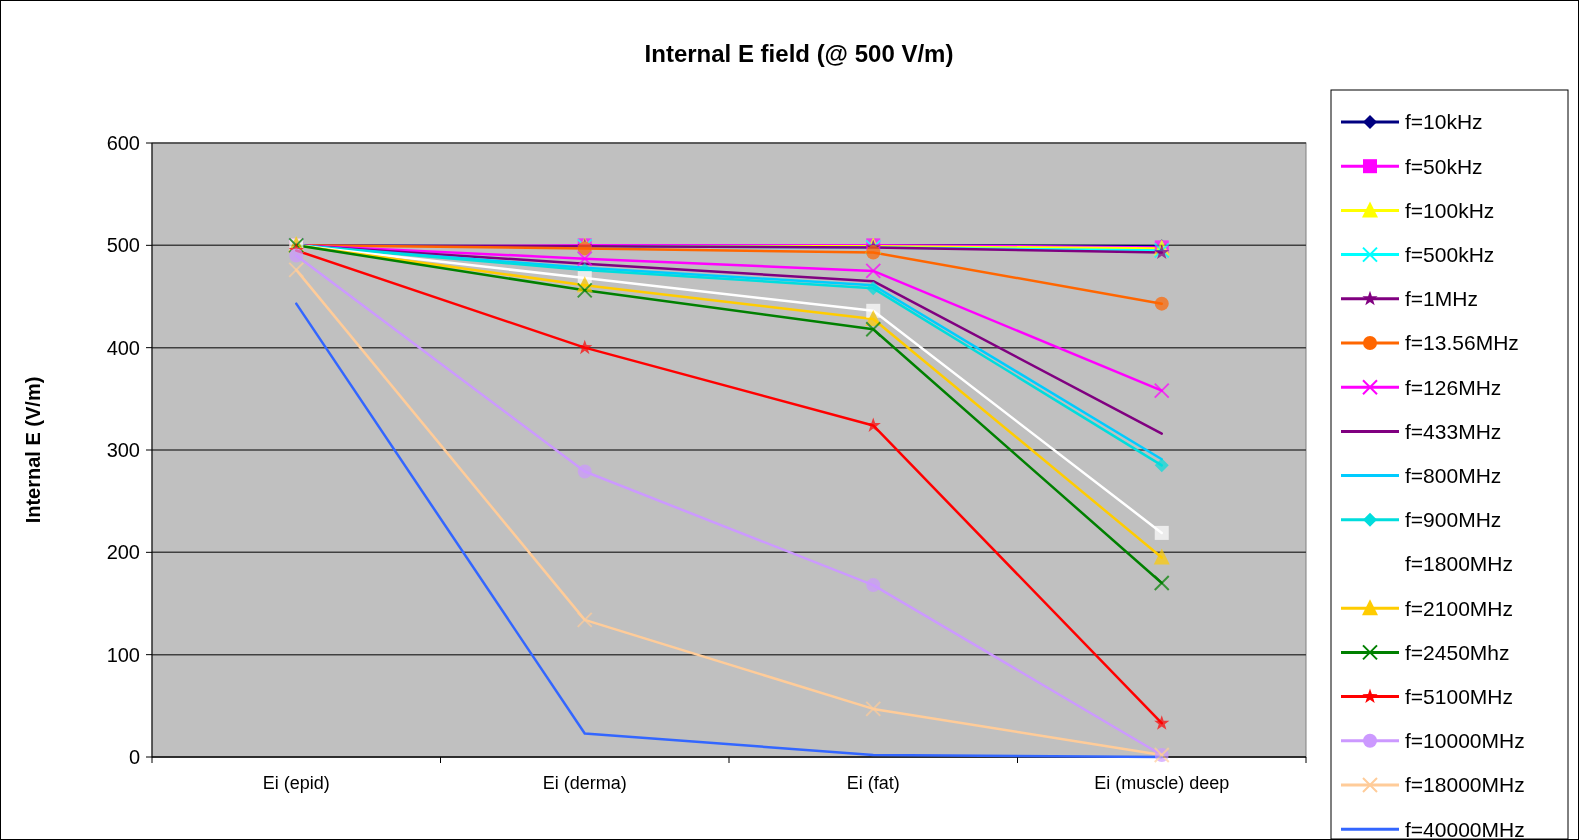  What do you see at coordinates (1457, 652) in the screenshot?
I see `legend-label: f=2450Mhz` at bounding box center [1457, 652].